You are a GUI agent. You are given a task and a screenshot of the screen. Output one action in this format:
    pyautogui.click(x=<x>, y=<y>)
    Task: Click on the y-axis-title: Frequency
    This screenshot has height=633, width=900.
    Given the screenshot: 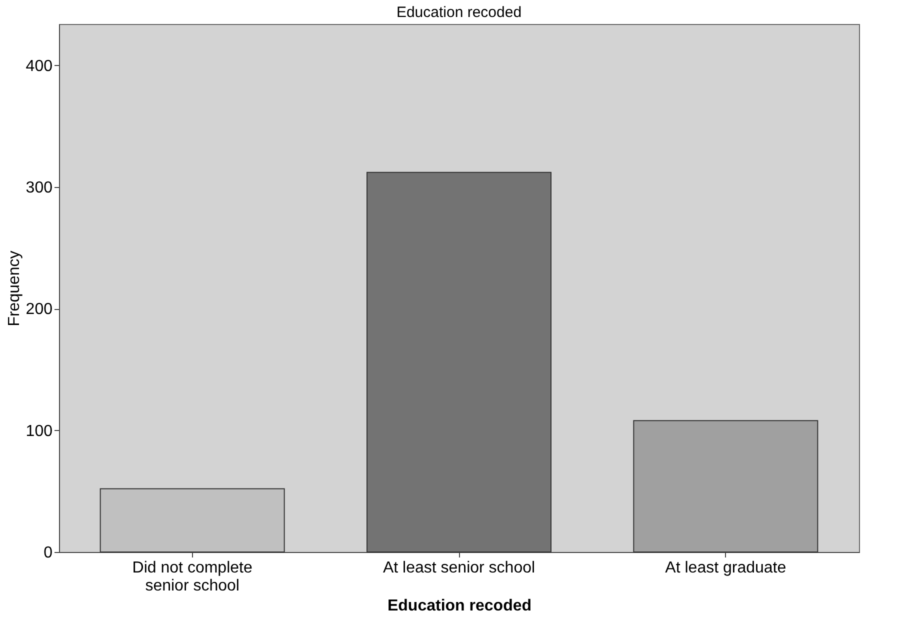 What is the action you would take?
    pyautogui.click(x=14, y=288)
    